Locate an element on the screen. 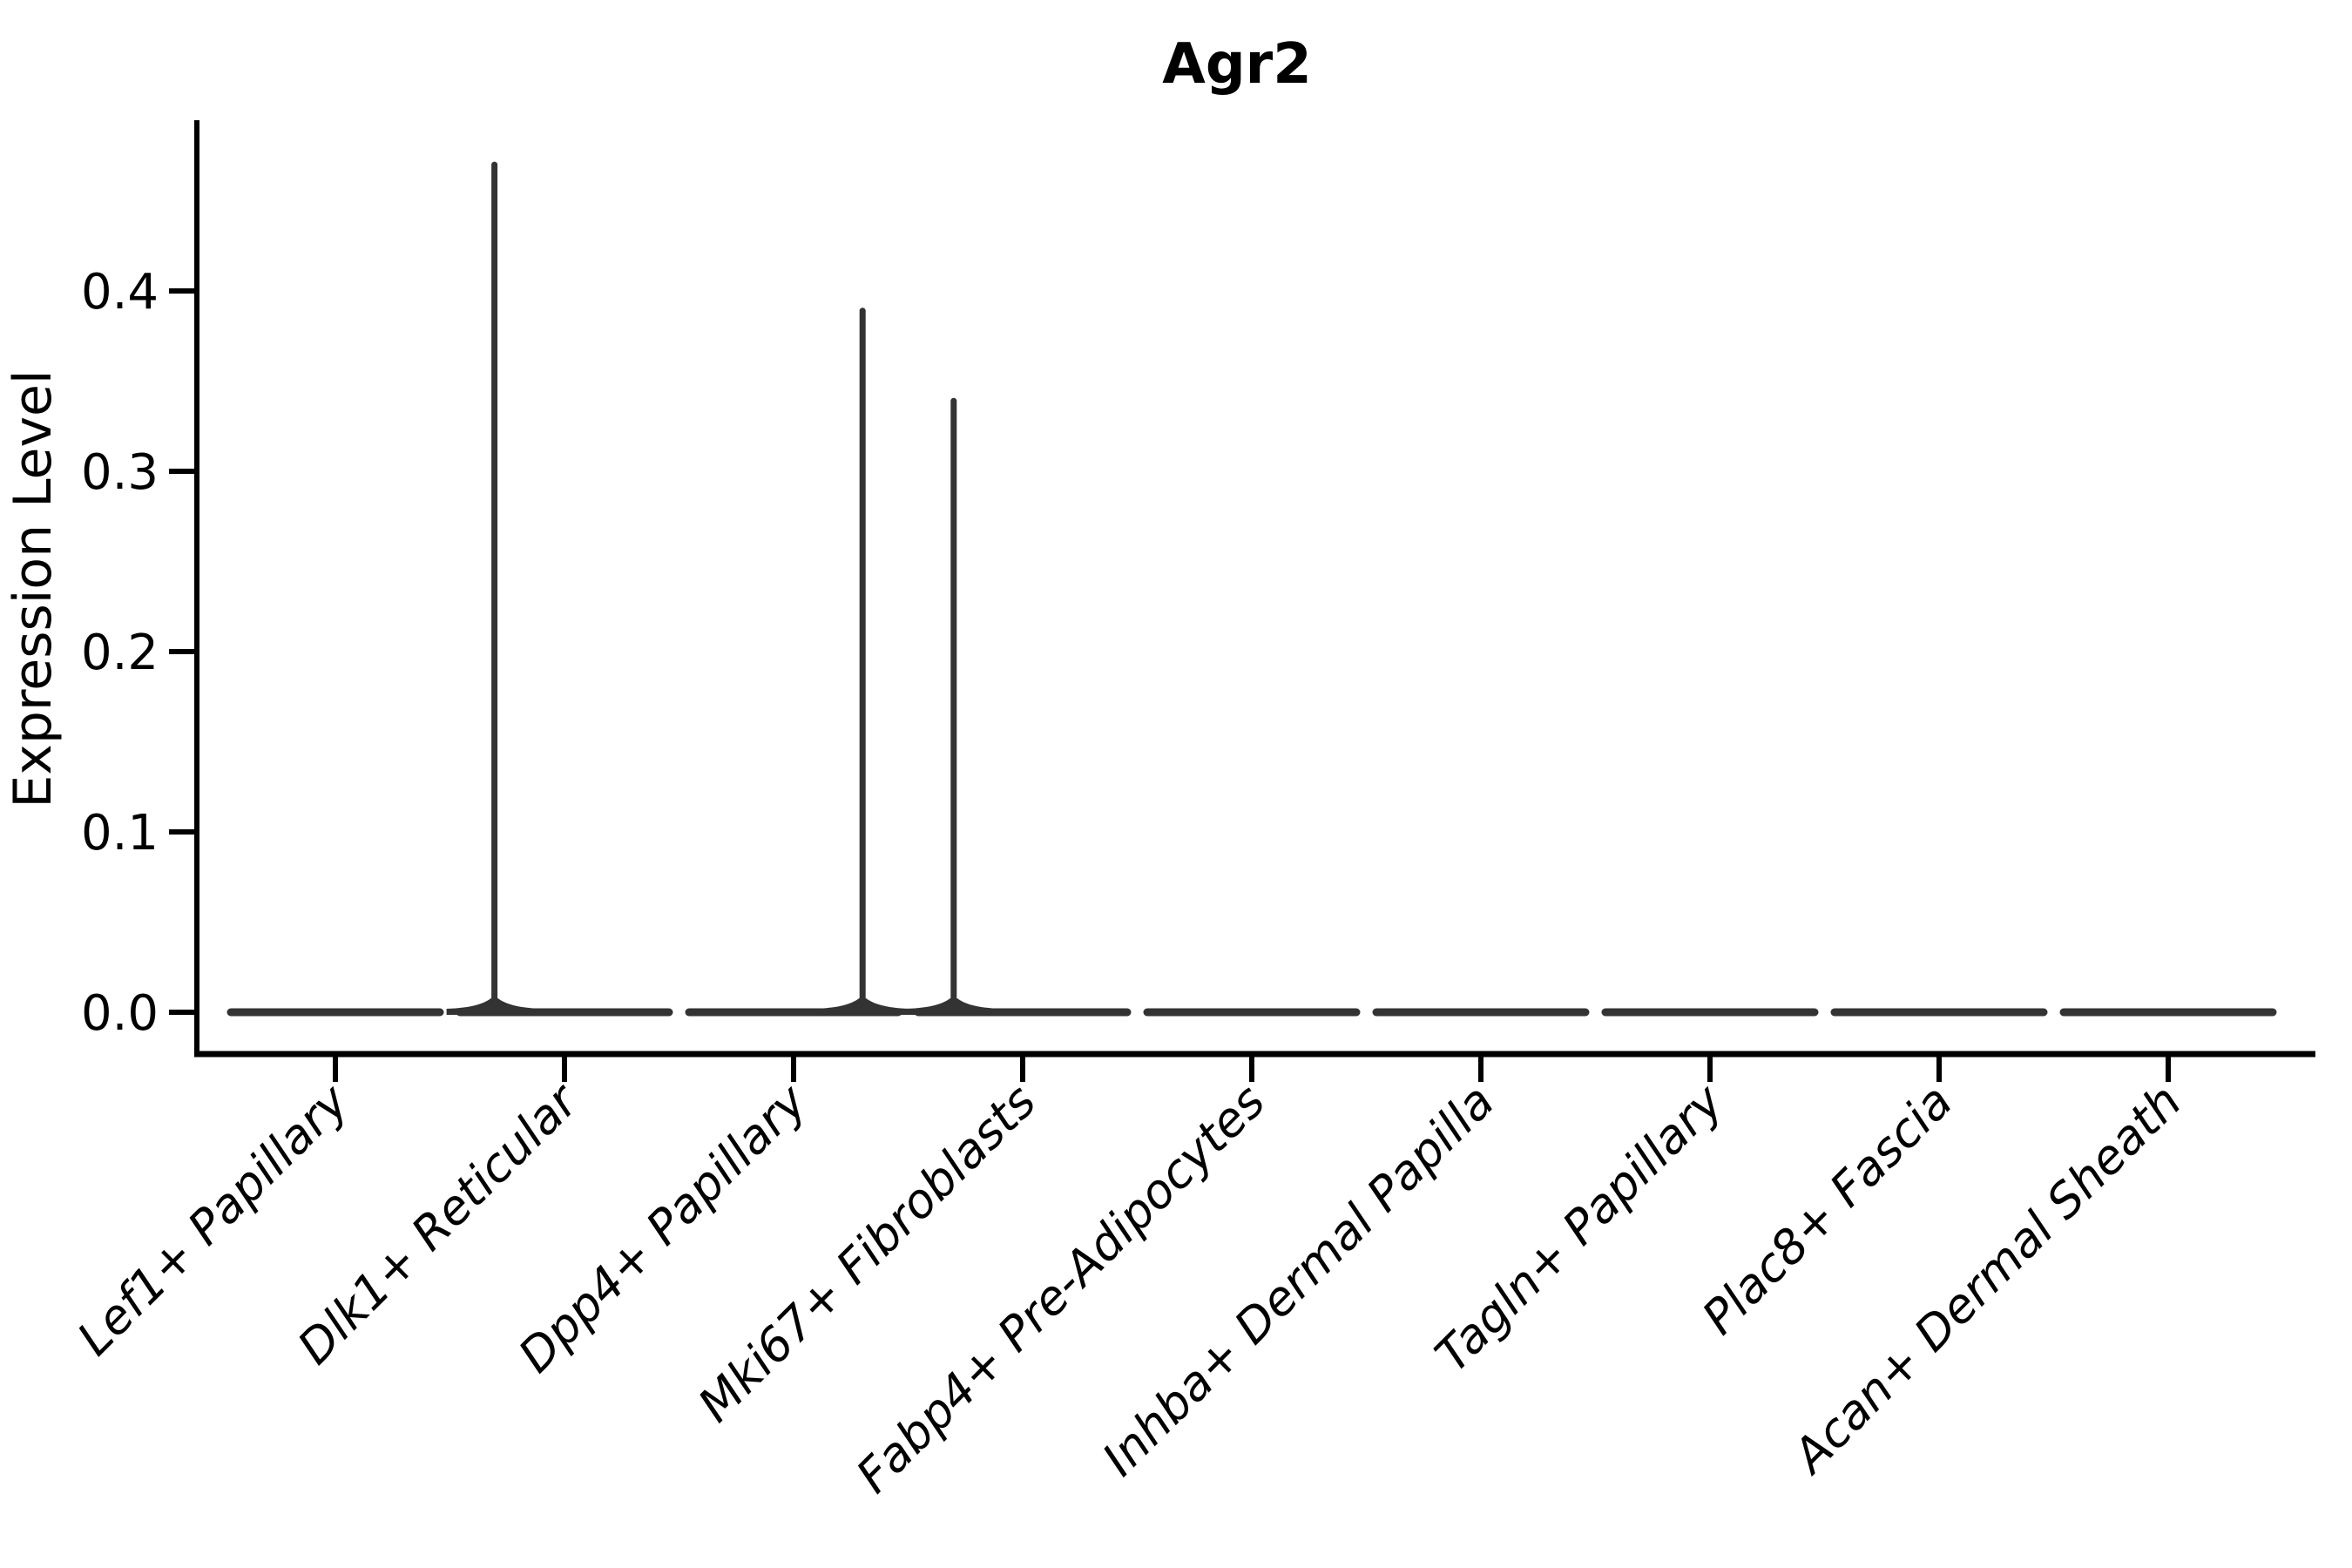 The height and width of the screenshot is (1568, 2352). x-tick-label: Inhba+ Dermal Papilla is located at coordinates (1298, 1280).